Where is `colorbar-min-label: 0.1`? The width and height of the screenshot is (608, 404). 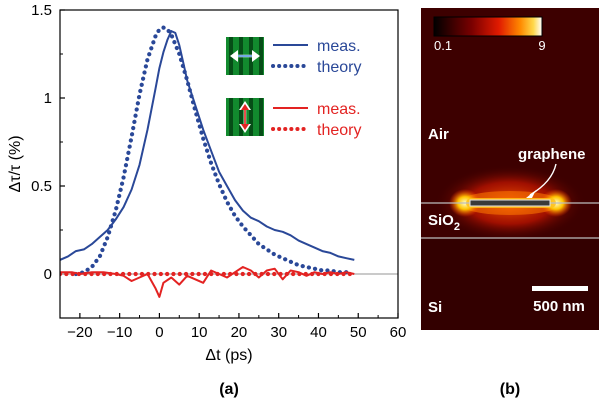 colorbar-min-label: 0.1 is located at coordinates (443, 45).